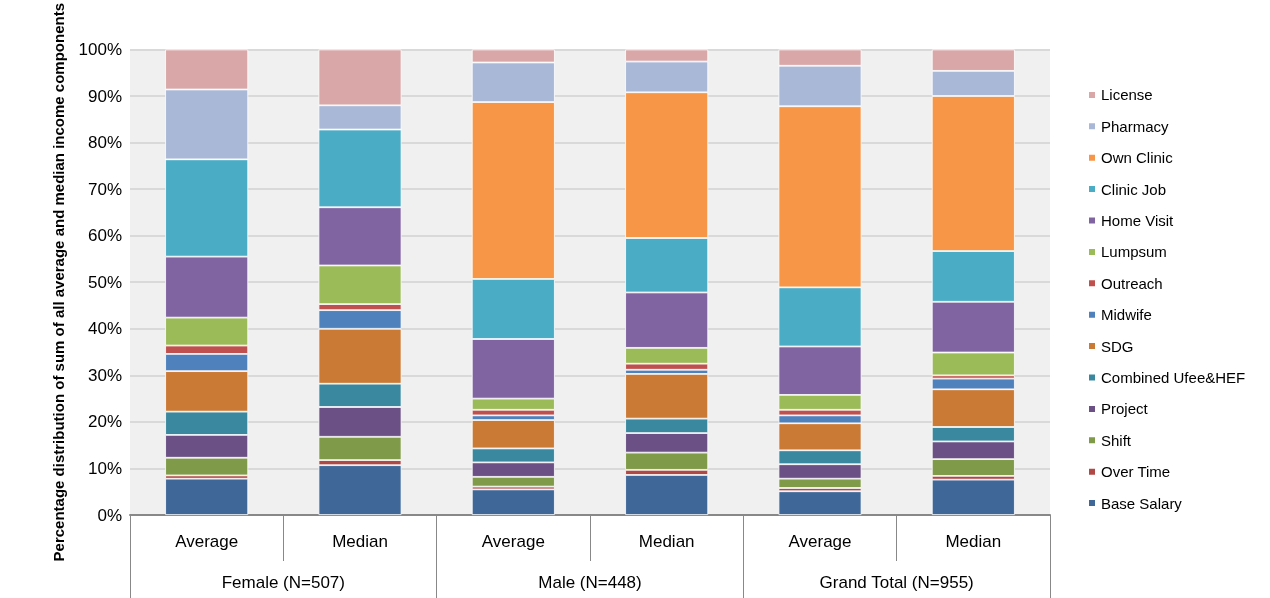 The width and height of the screenshot is (1270, 598). I want to click on legend-label: Shift, so click(1116, 440).